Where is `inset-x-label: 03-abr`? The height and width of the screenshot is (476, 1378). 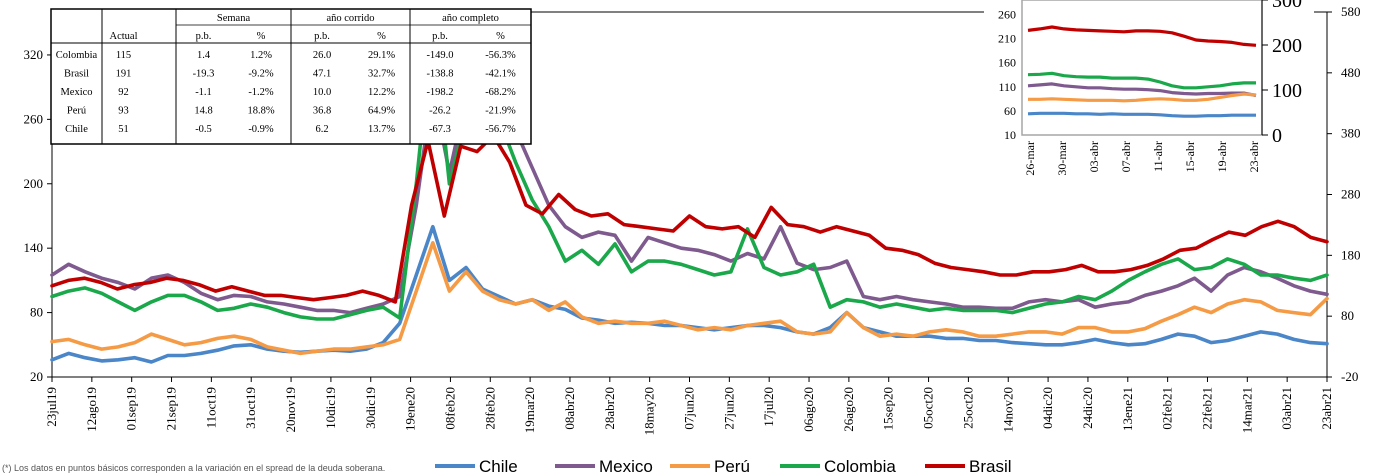 inset-x-label: 03-abr is located at coordinates (1094, 156).